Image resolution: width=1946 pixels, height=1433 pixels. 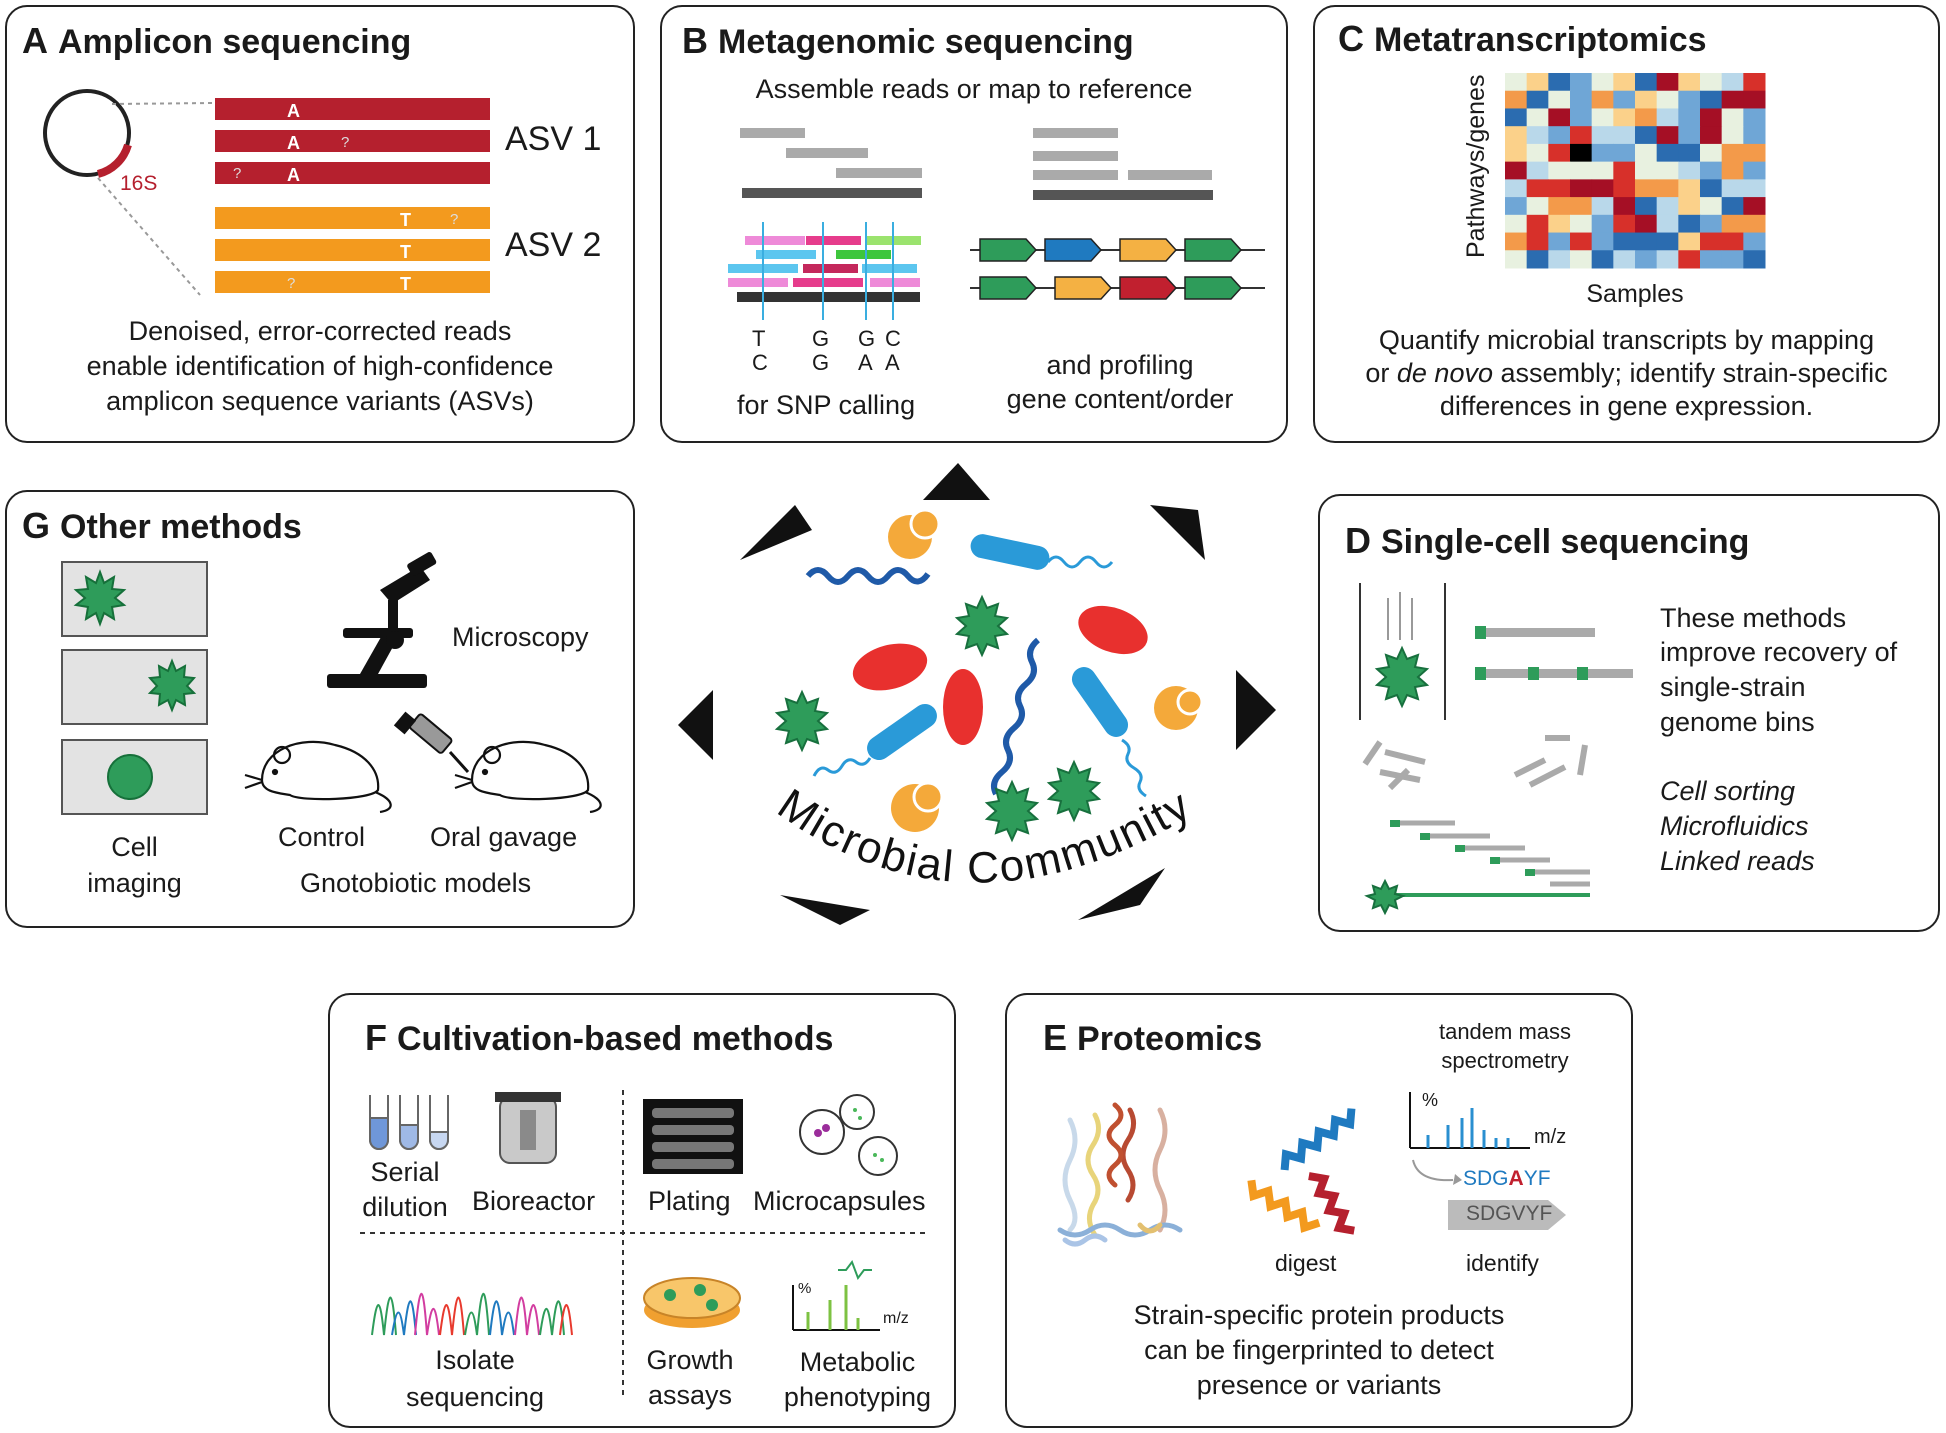 What do you see at coordinates (776, 532) in the screenshot?
I see `arrow-to-panel-a` at bounding box center [776, 532].